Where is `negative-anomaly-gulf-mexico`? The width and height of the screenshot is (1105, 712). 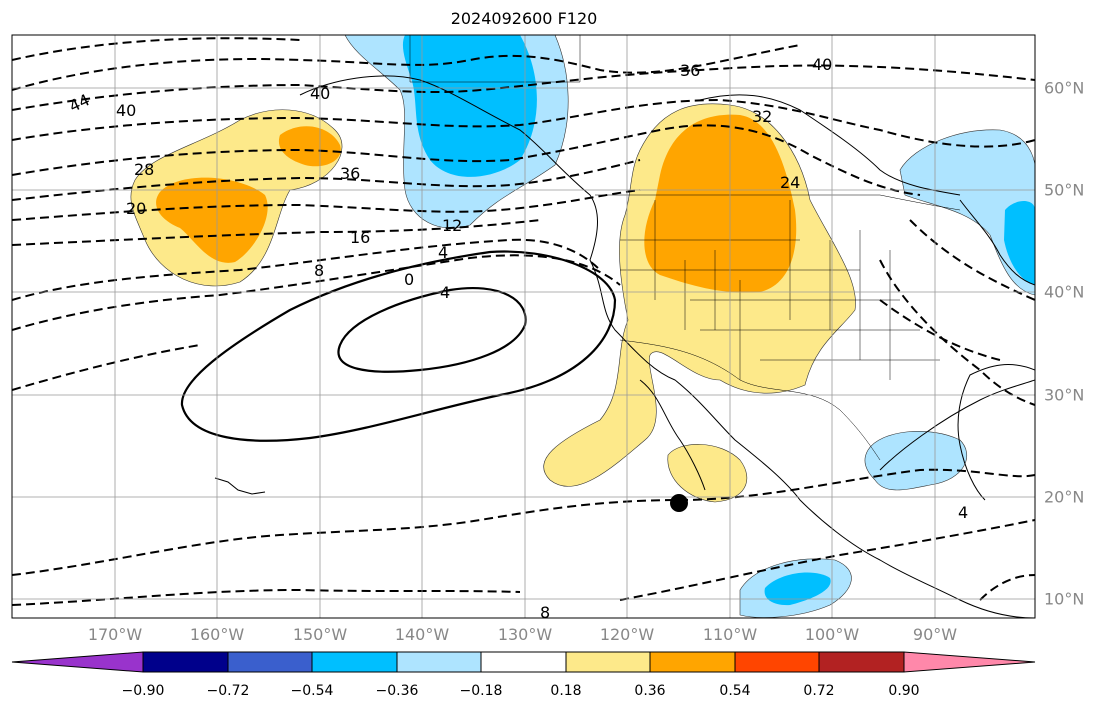
negative-anomaly-gulf-mexico is located at coordinates (916, 461).